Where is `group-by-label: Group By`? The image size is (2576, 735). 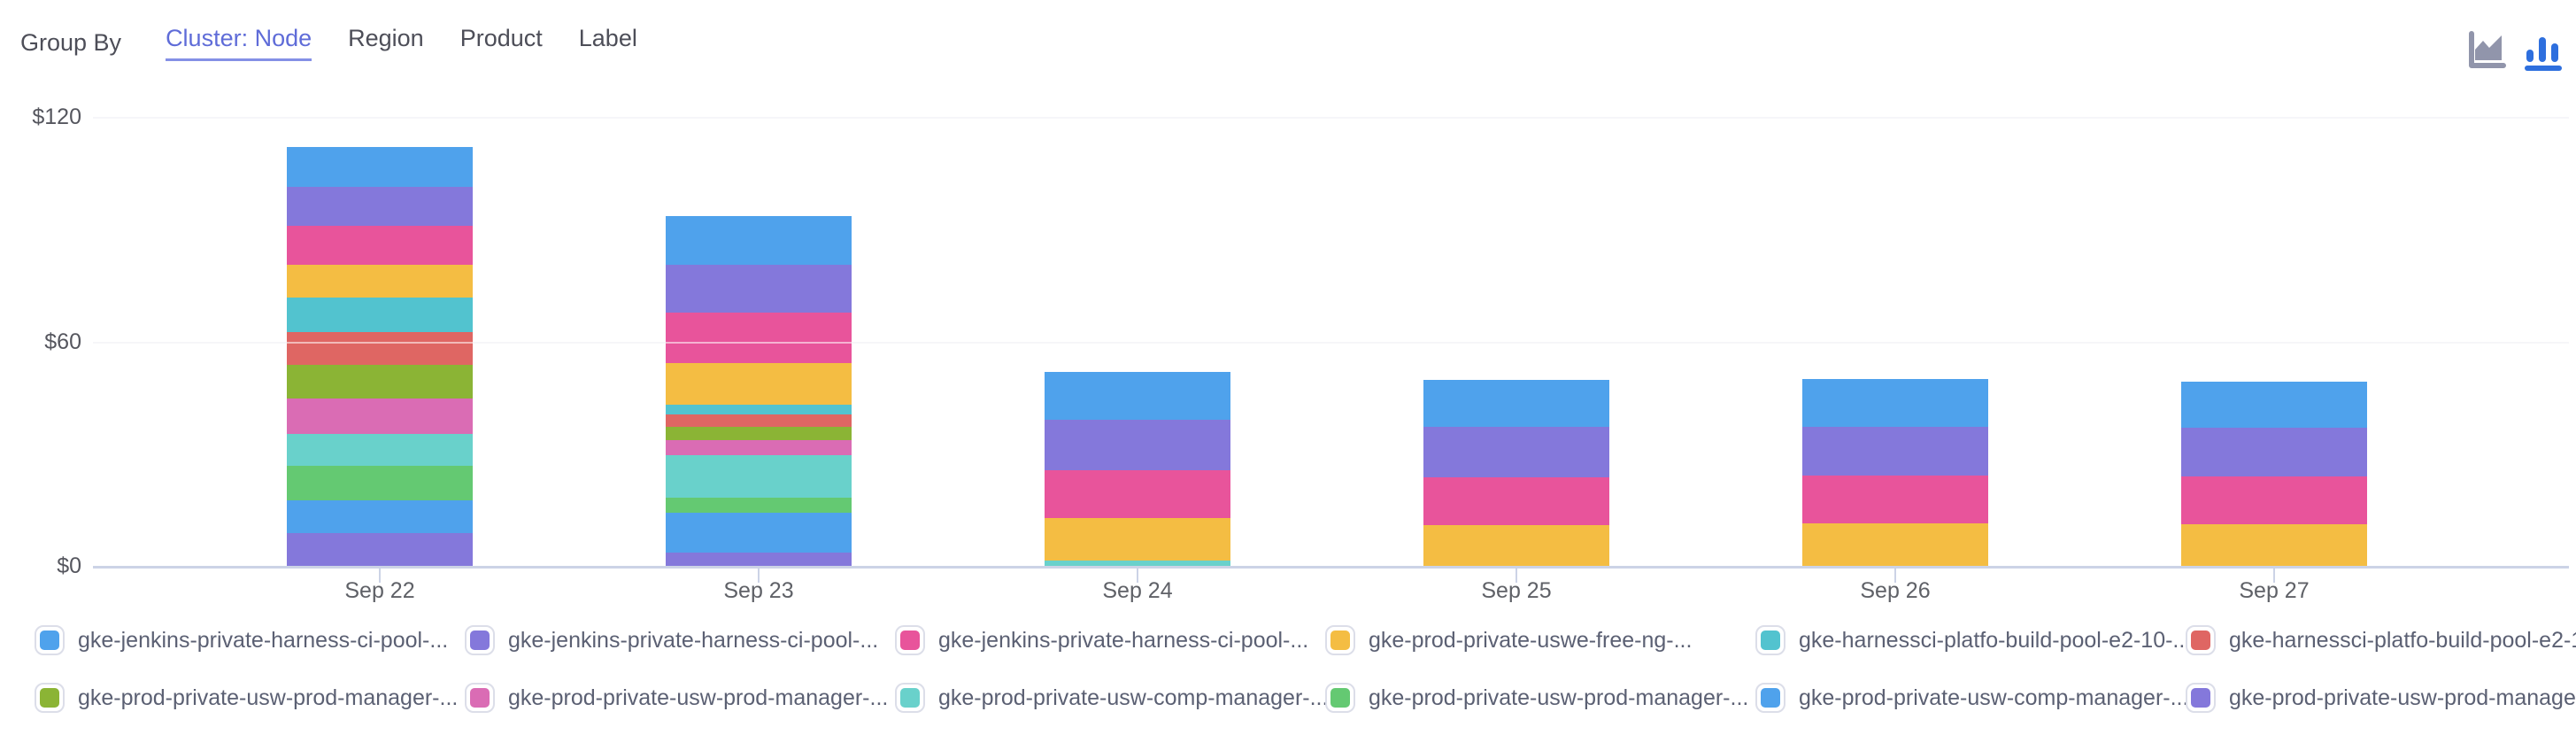
group-by-label: Group By is located at coordinates (71, 42).